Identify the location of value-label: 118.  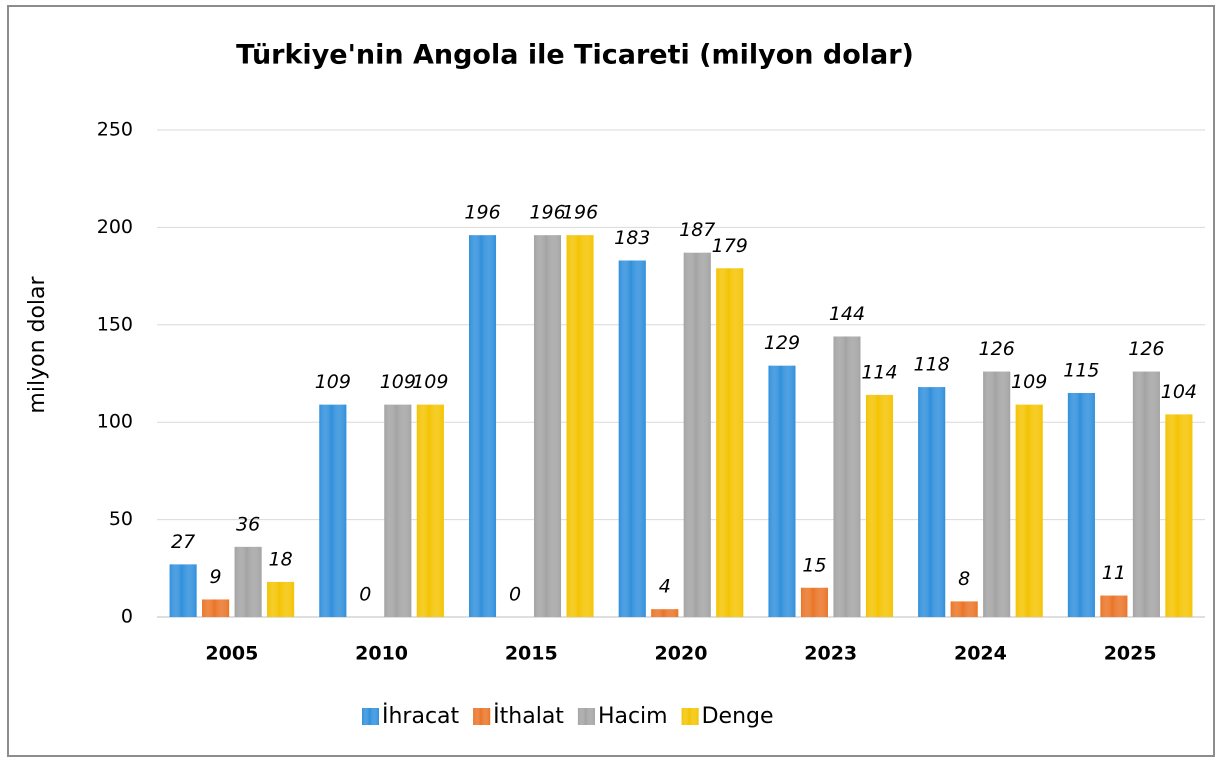
(932, 365).